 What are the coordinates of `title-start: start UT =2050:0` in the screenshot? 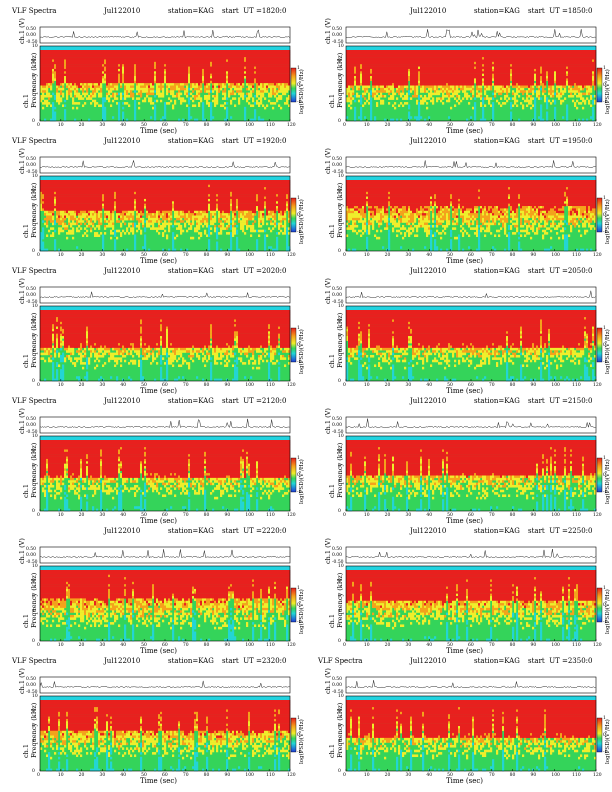 It's located at (560, 271).